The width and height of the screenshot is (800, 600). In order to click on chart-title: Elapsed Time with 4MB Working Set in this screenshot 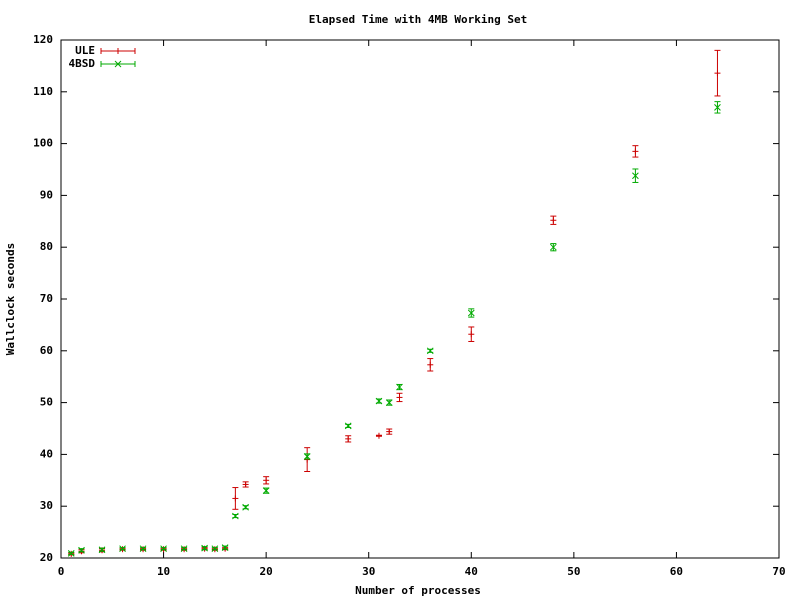, I will do `click(418, 19)`.